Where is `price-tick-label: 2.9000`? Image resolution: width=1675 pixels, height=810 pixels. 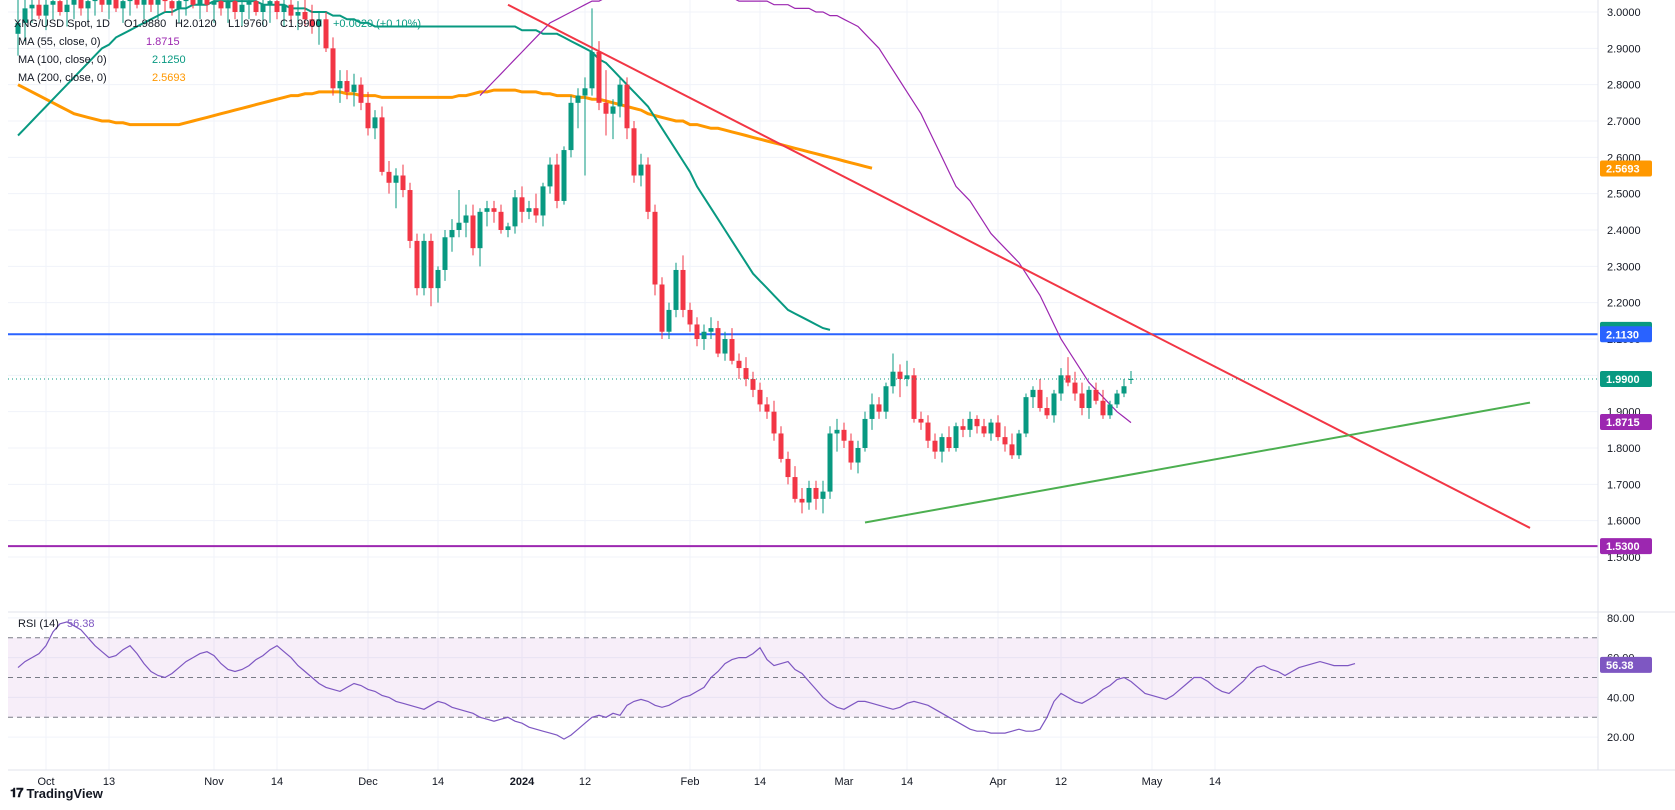
price-tick-label: 2.9000 is located at coordinates (1624, 49).